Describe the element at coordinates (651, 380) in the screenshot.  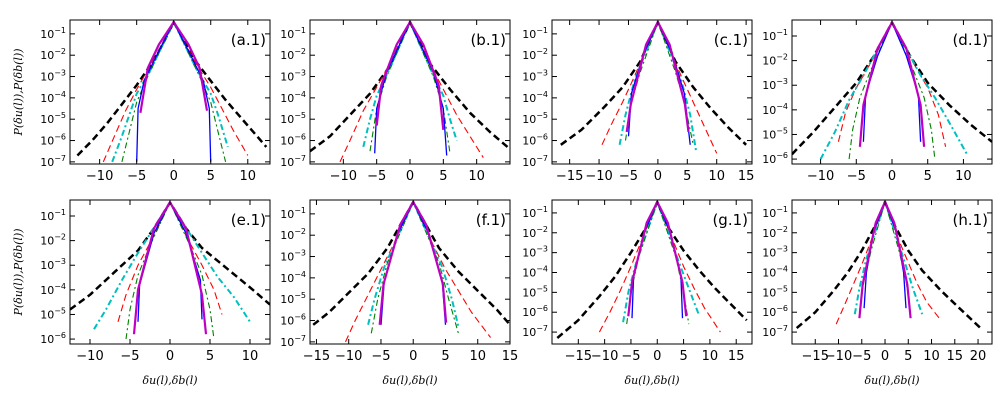
I see `x-axis-label-g: δu(l),δb(l)` at that location.